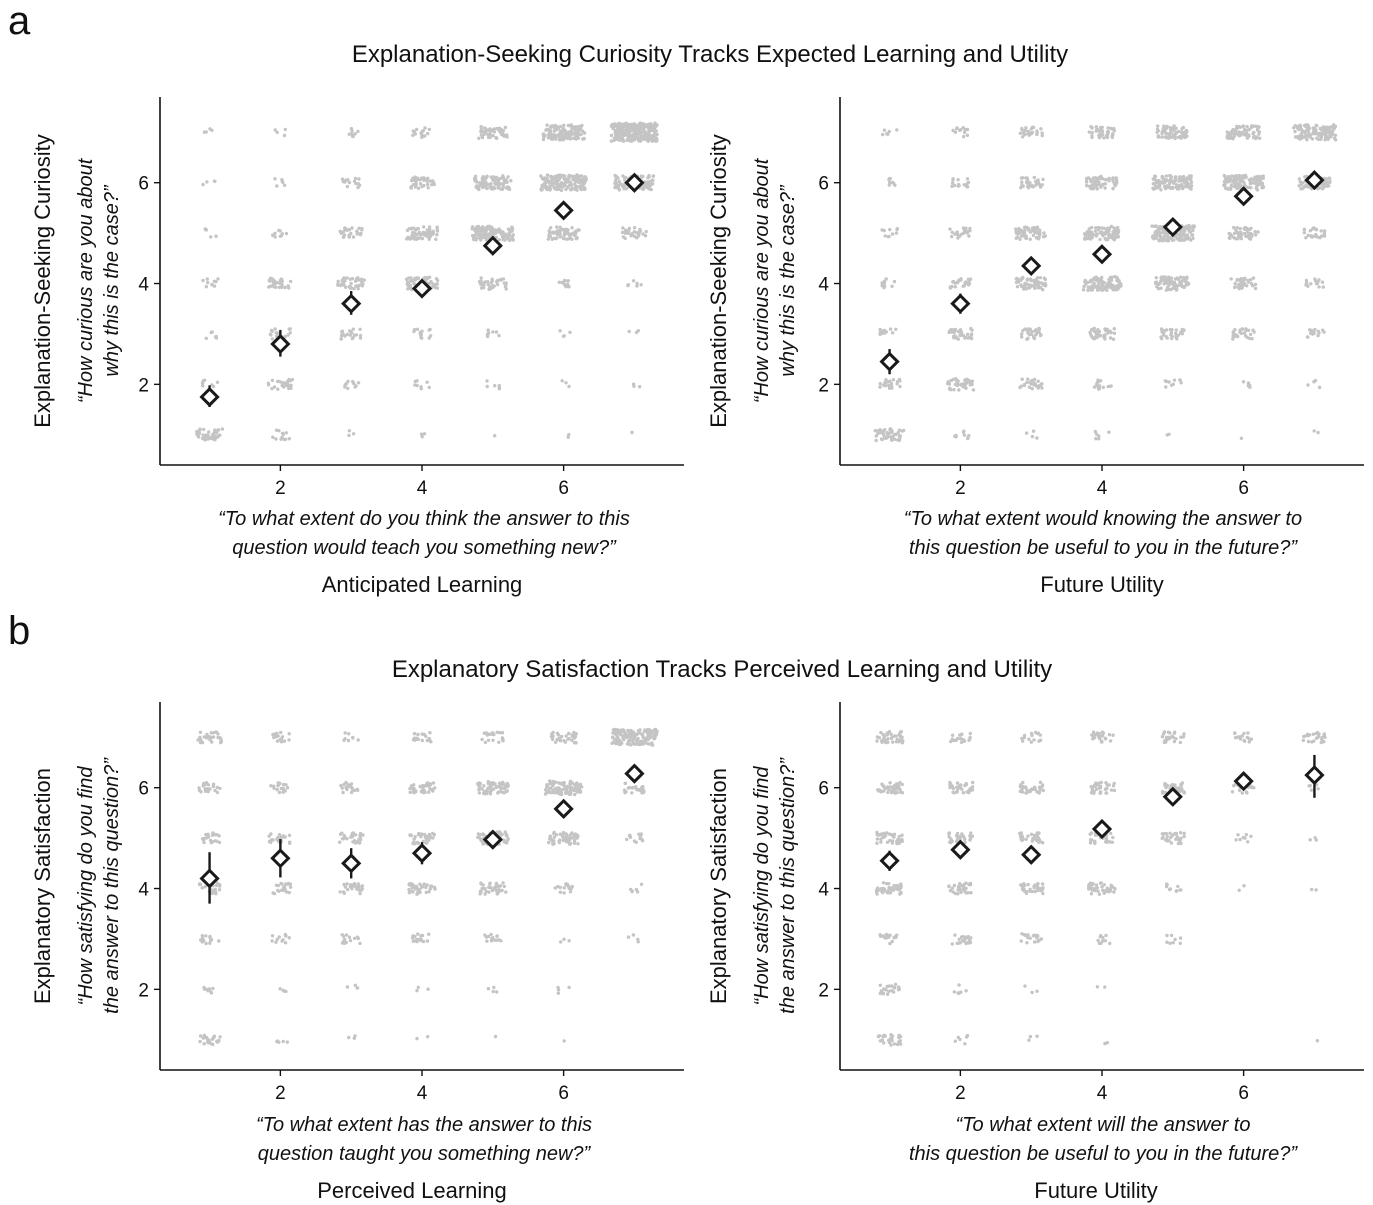 Image resolution: width=1373 pixels, height=1205 pixels. I want to click on y-tick-label: 2, so click(143, 385).